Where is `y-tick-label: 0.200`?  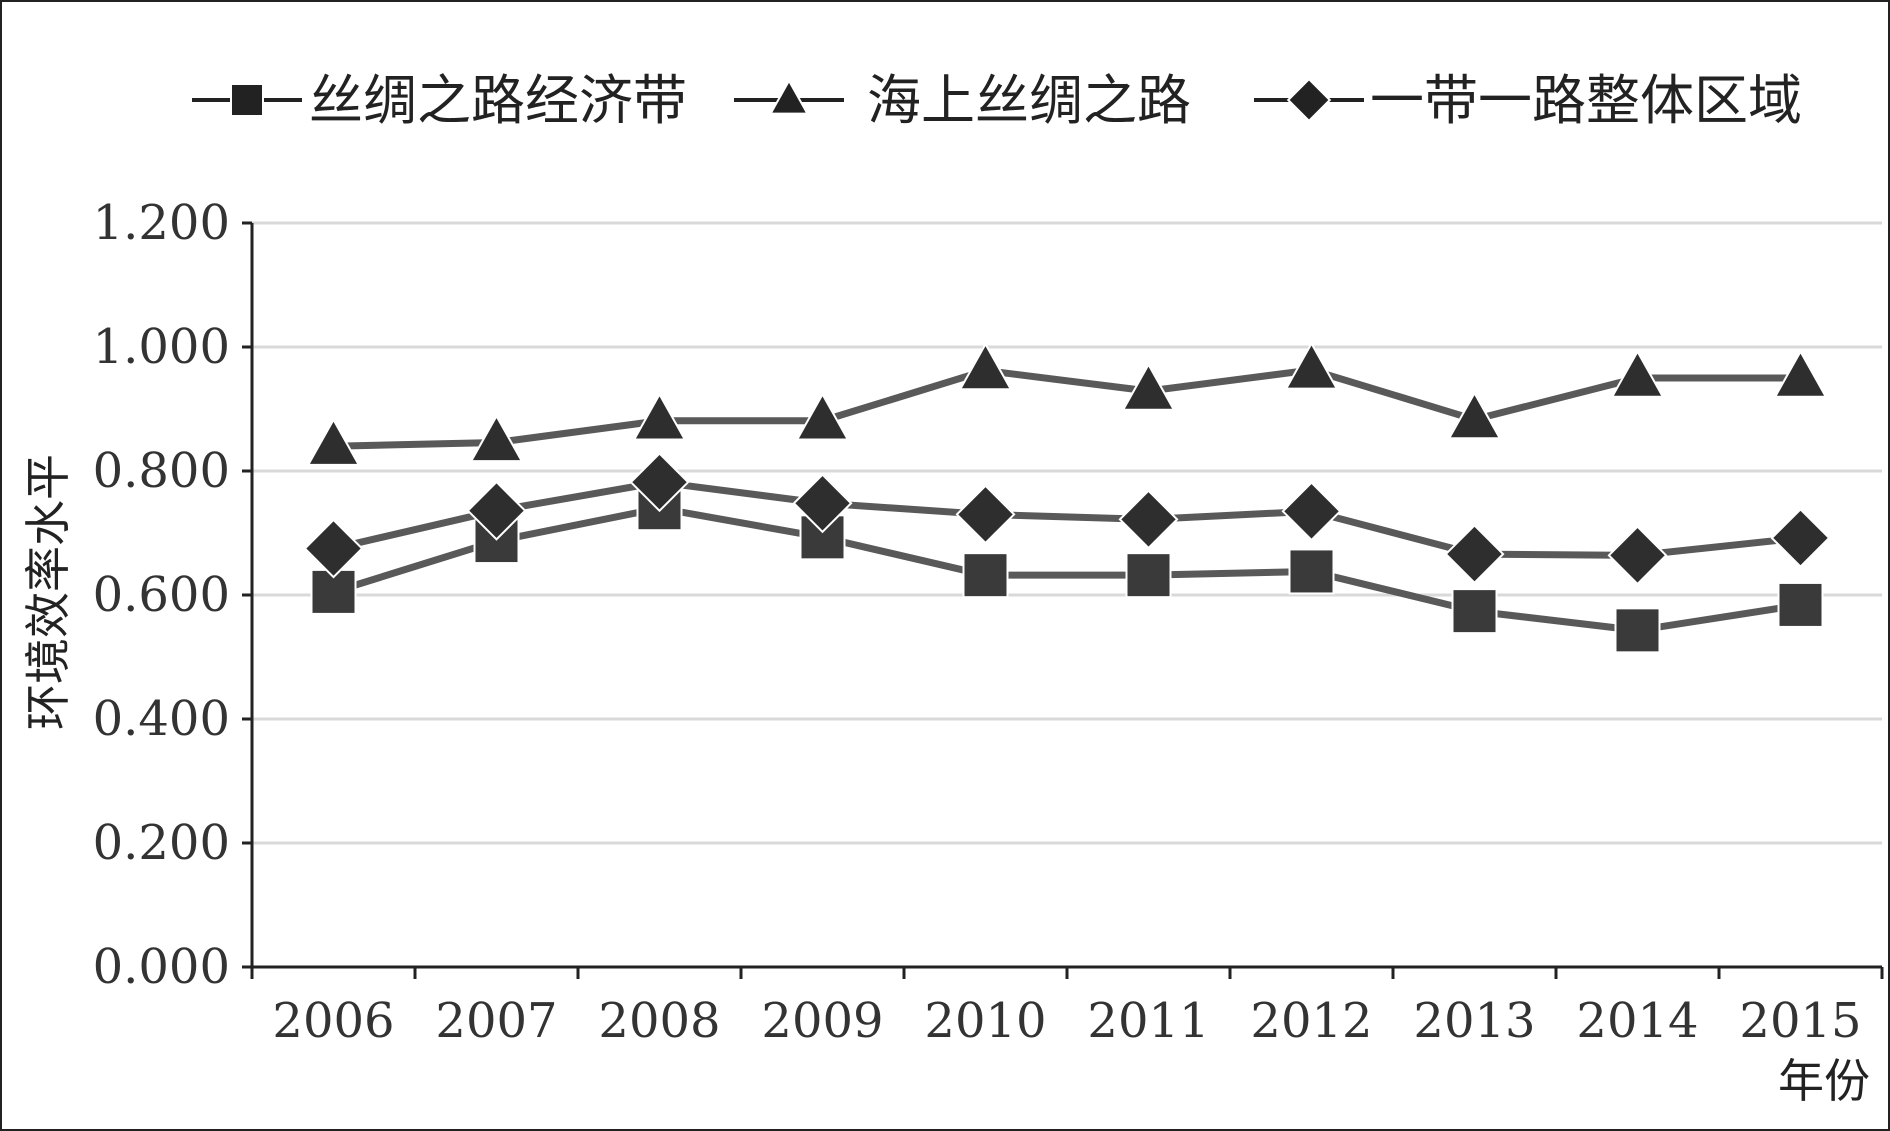 y-tick-label: 0.200 is located at coordinates (161, 843).